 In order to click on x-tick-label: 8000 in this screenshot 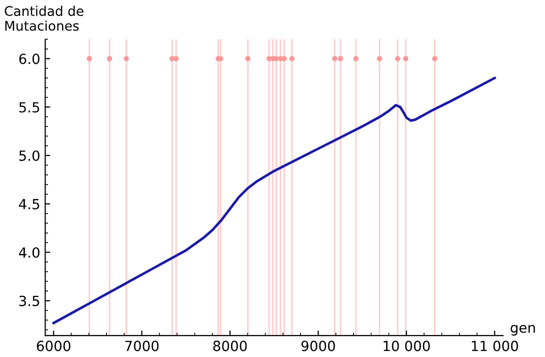, I will do `click(230, 346)`.